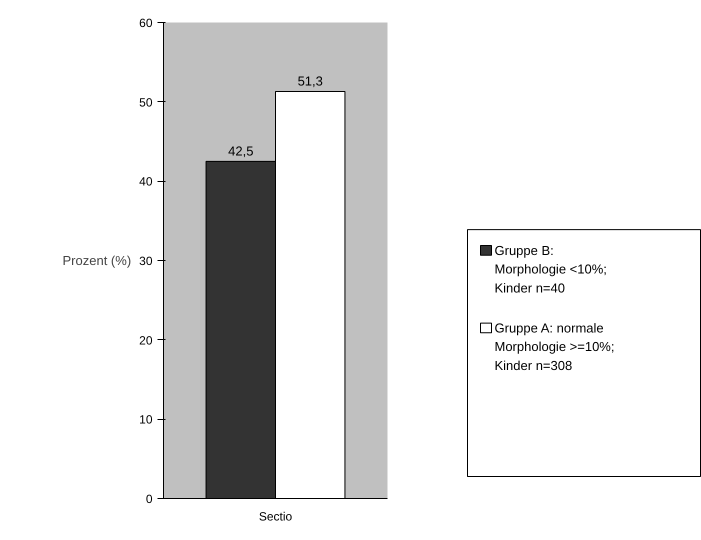 The height and width of the screenshot is (540, 701). I want to click on y-tick-label: 10, so click(146, 419).